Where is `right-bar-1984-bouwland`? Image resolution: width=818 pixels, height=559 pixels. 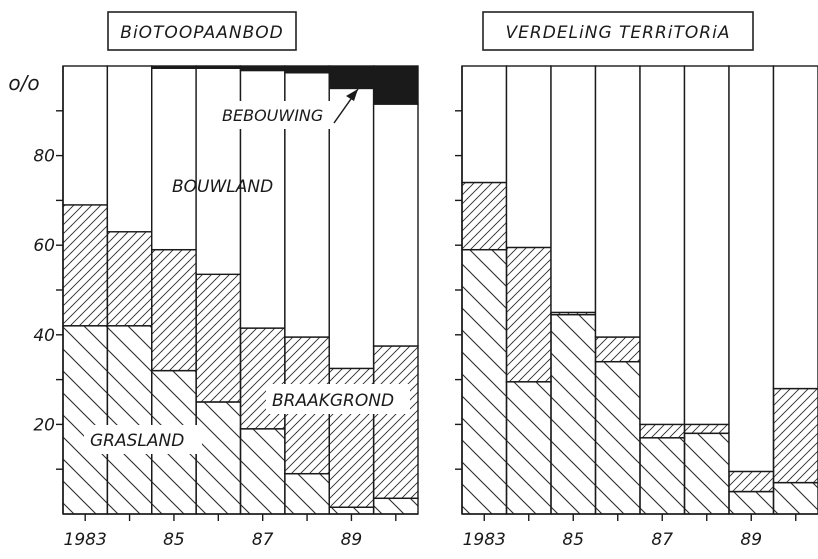 right-bar-1984-bouwland is located at coordinates (529, 156).